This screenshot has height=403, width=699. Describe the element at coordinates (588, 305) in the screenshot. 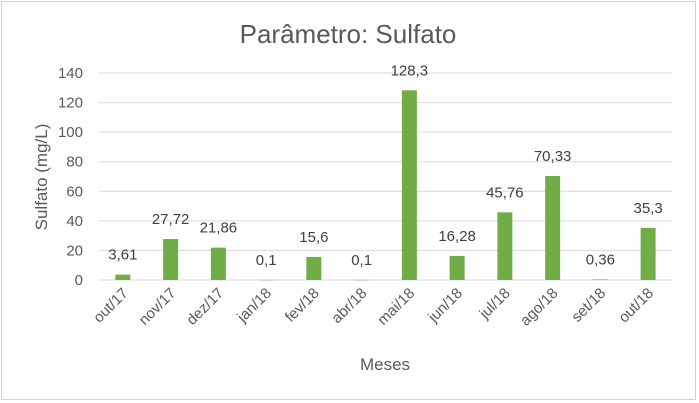

I see `x-tick-label: set/18` at that location.